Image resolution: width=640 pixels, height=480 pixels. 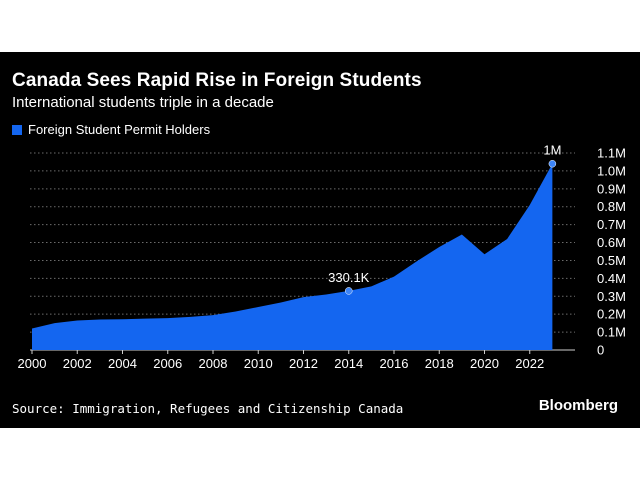 What do you see at coordinates (122, 363) in the screenshot?
I see `x-tick-label: 2004` at bounding box center [122, 363].